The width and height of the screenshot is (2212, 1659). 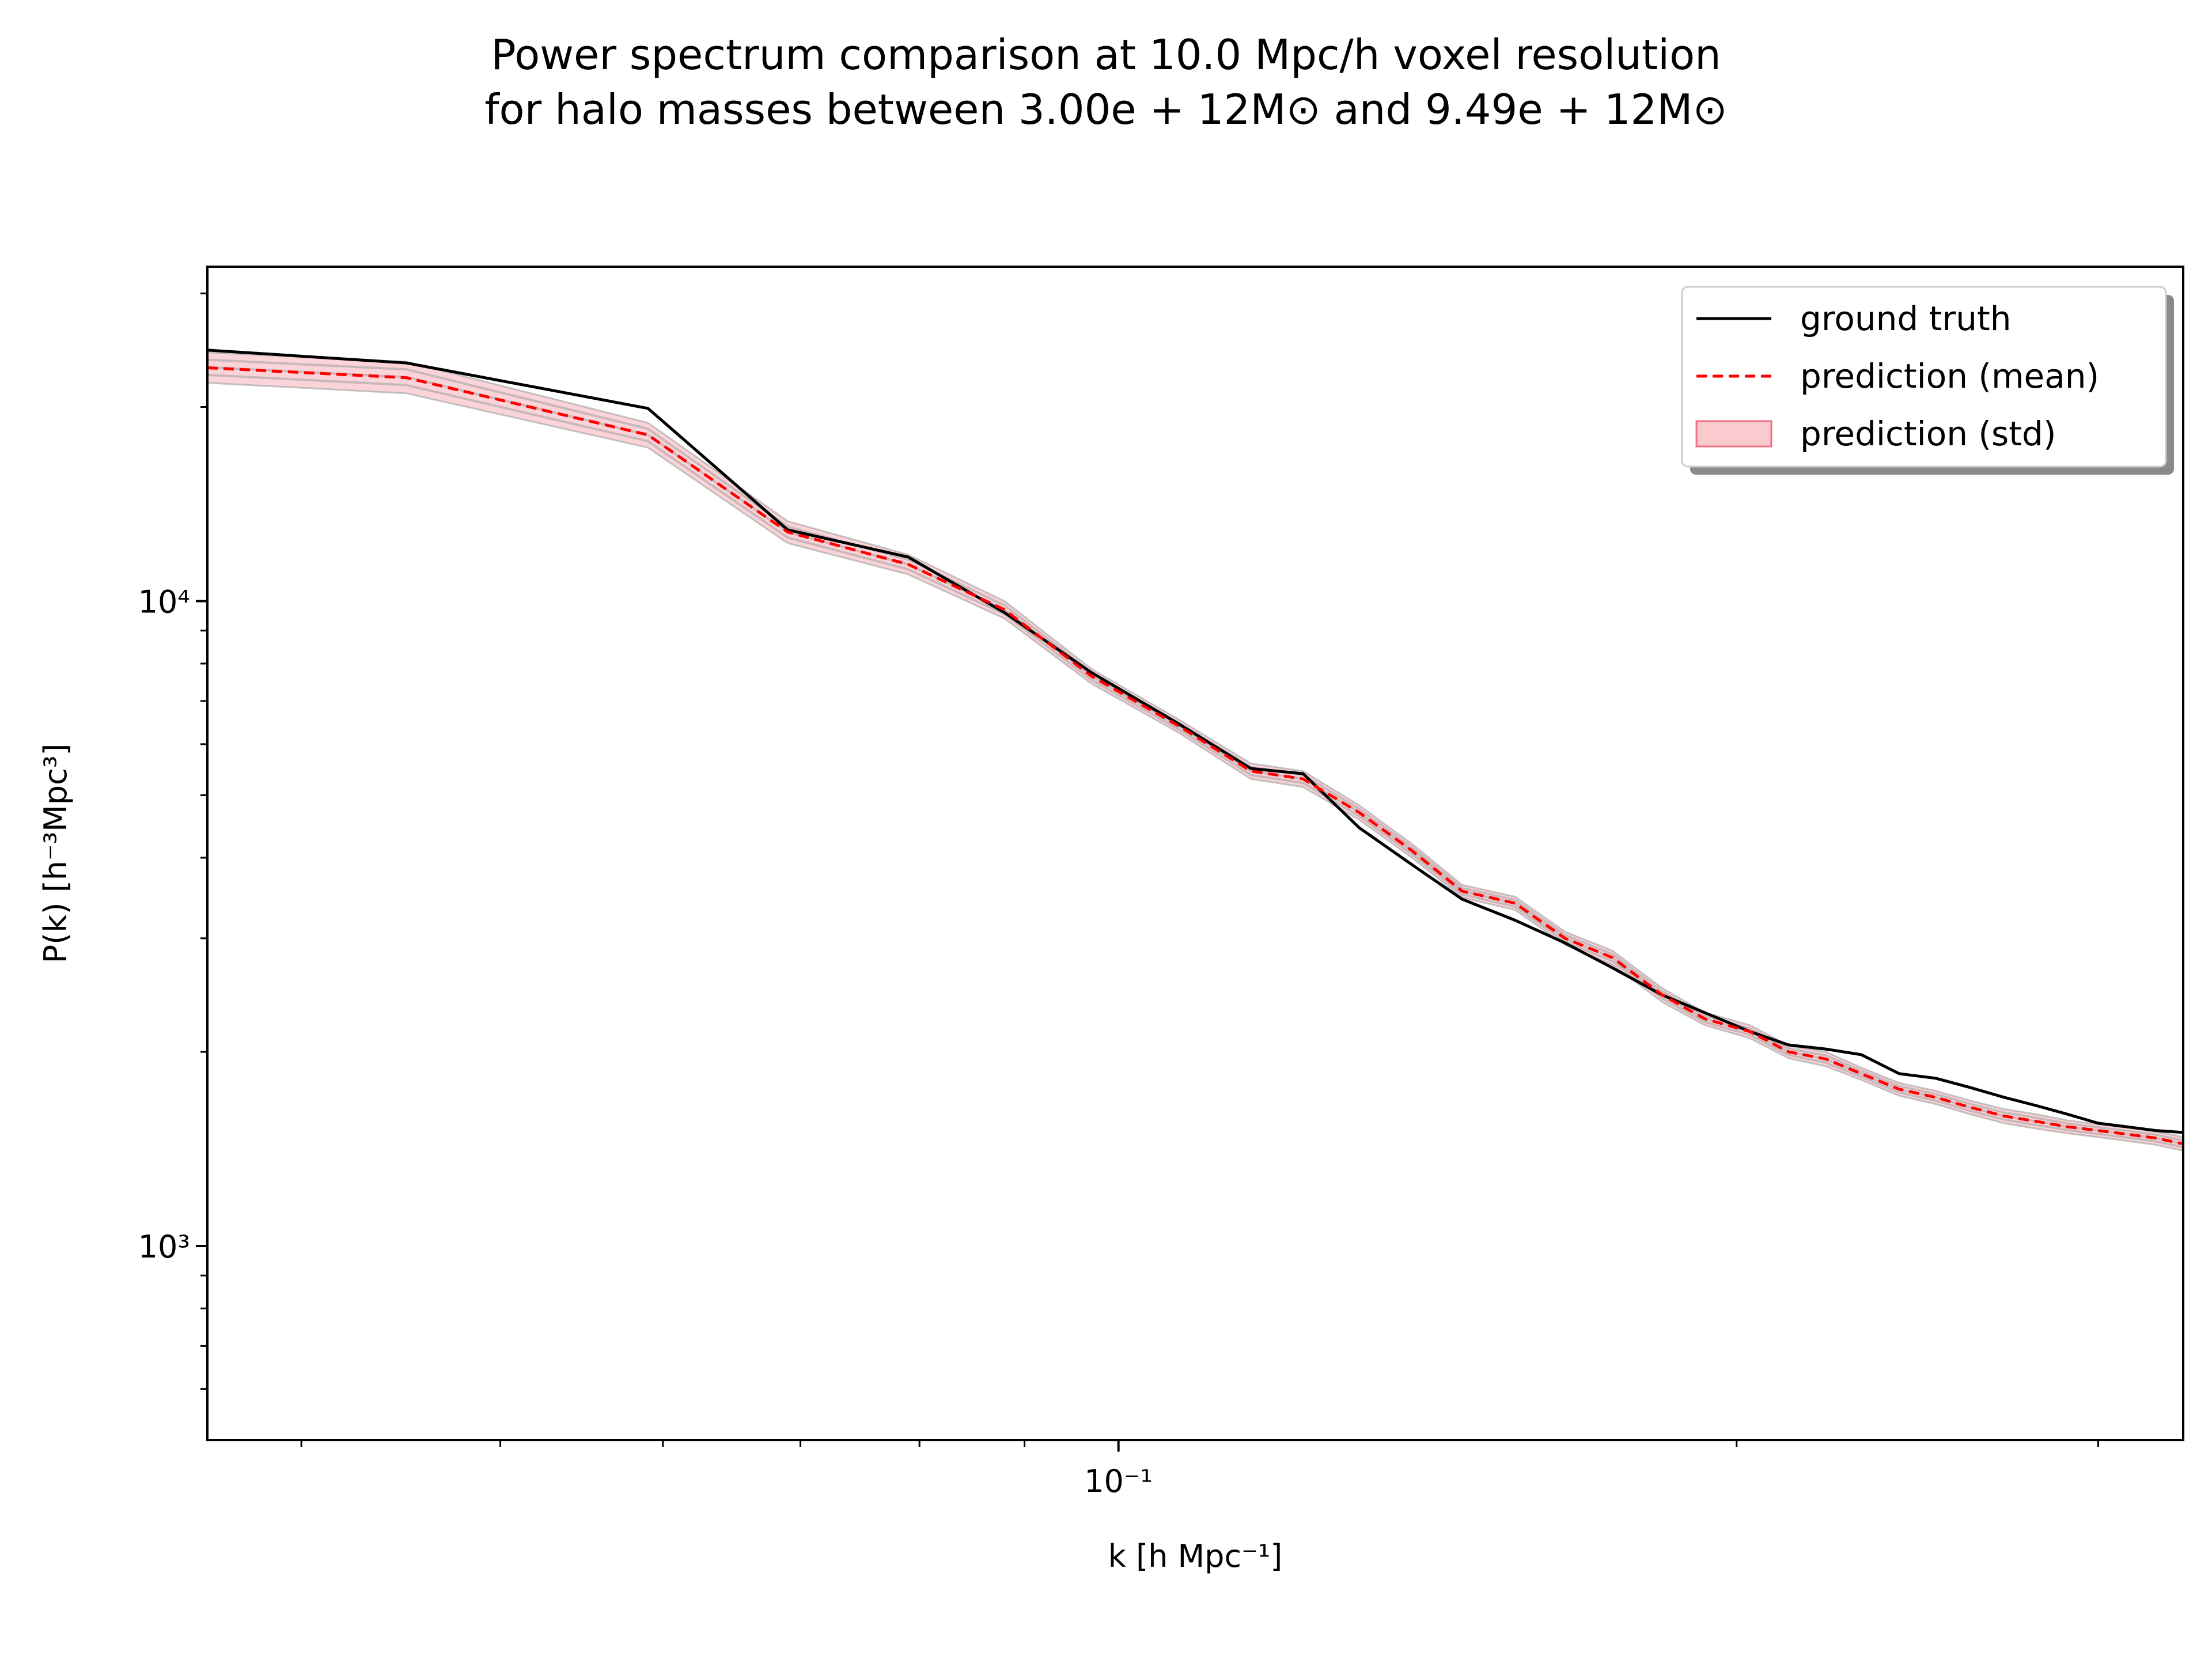 I want to click on legend-swatch-prediction-std, so click(x=1733, y=434).